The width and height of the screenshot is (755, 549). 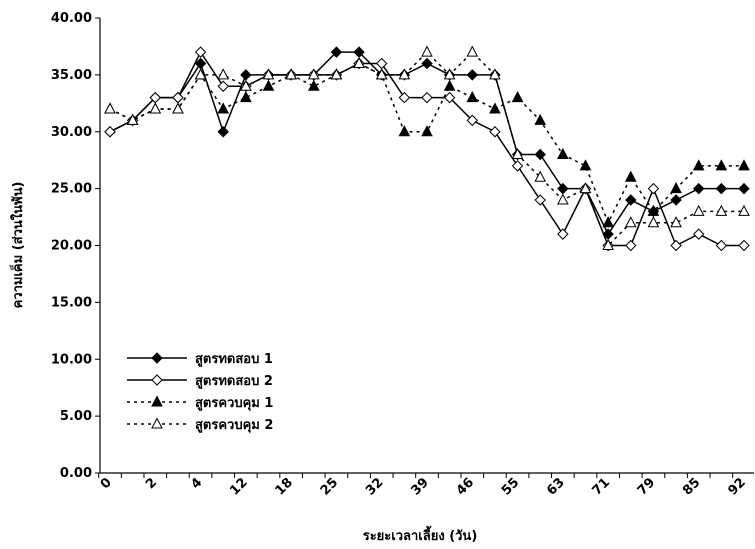 What do you see at coordinates (238, 486) in the screenshot?
I see `x-tick-label: 12` at bounding box center [238, 486].